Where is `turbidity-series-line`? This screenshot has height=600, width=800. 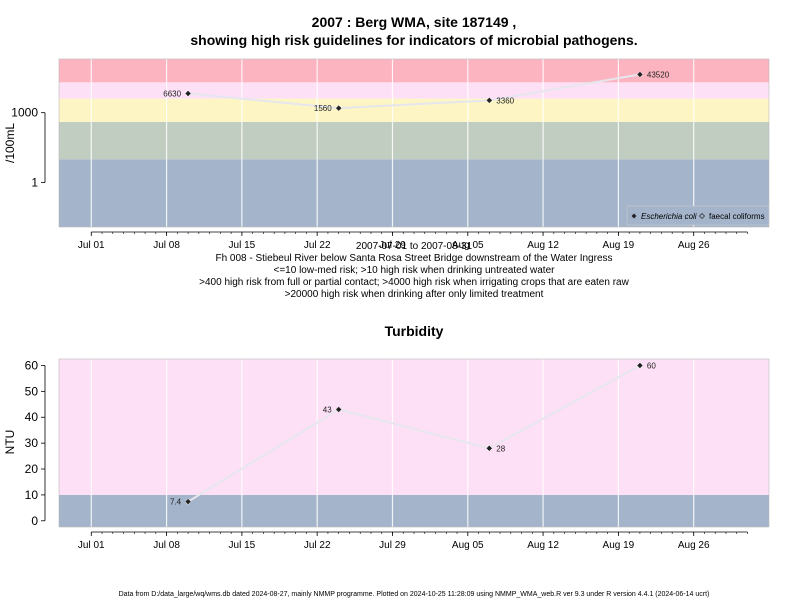
turbidity-series-line is located at coordinates (414, 433).